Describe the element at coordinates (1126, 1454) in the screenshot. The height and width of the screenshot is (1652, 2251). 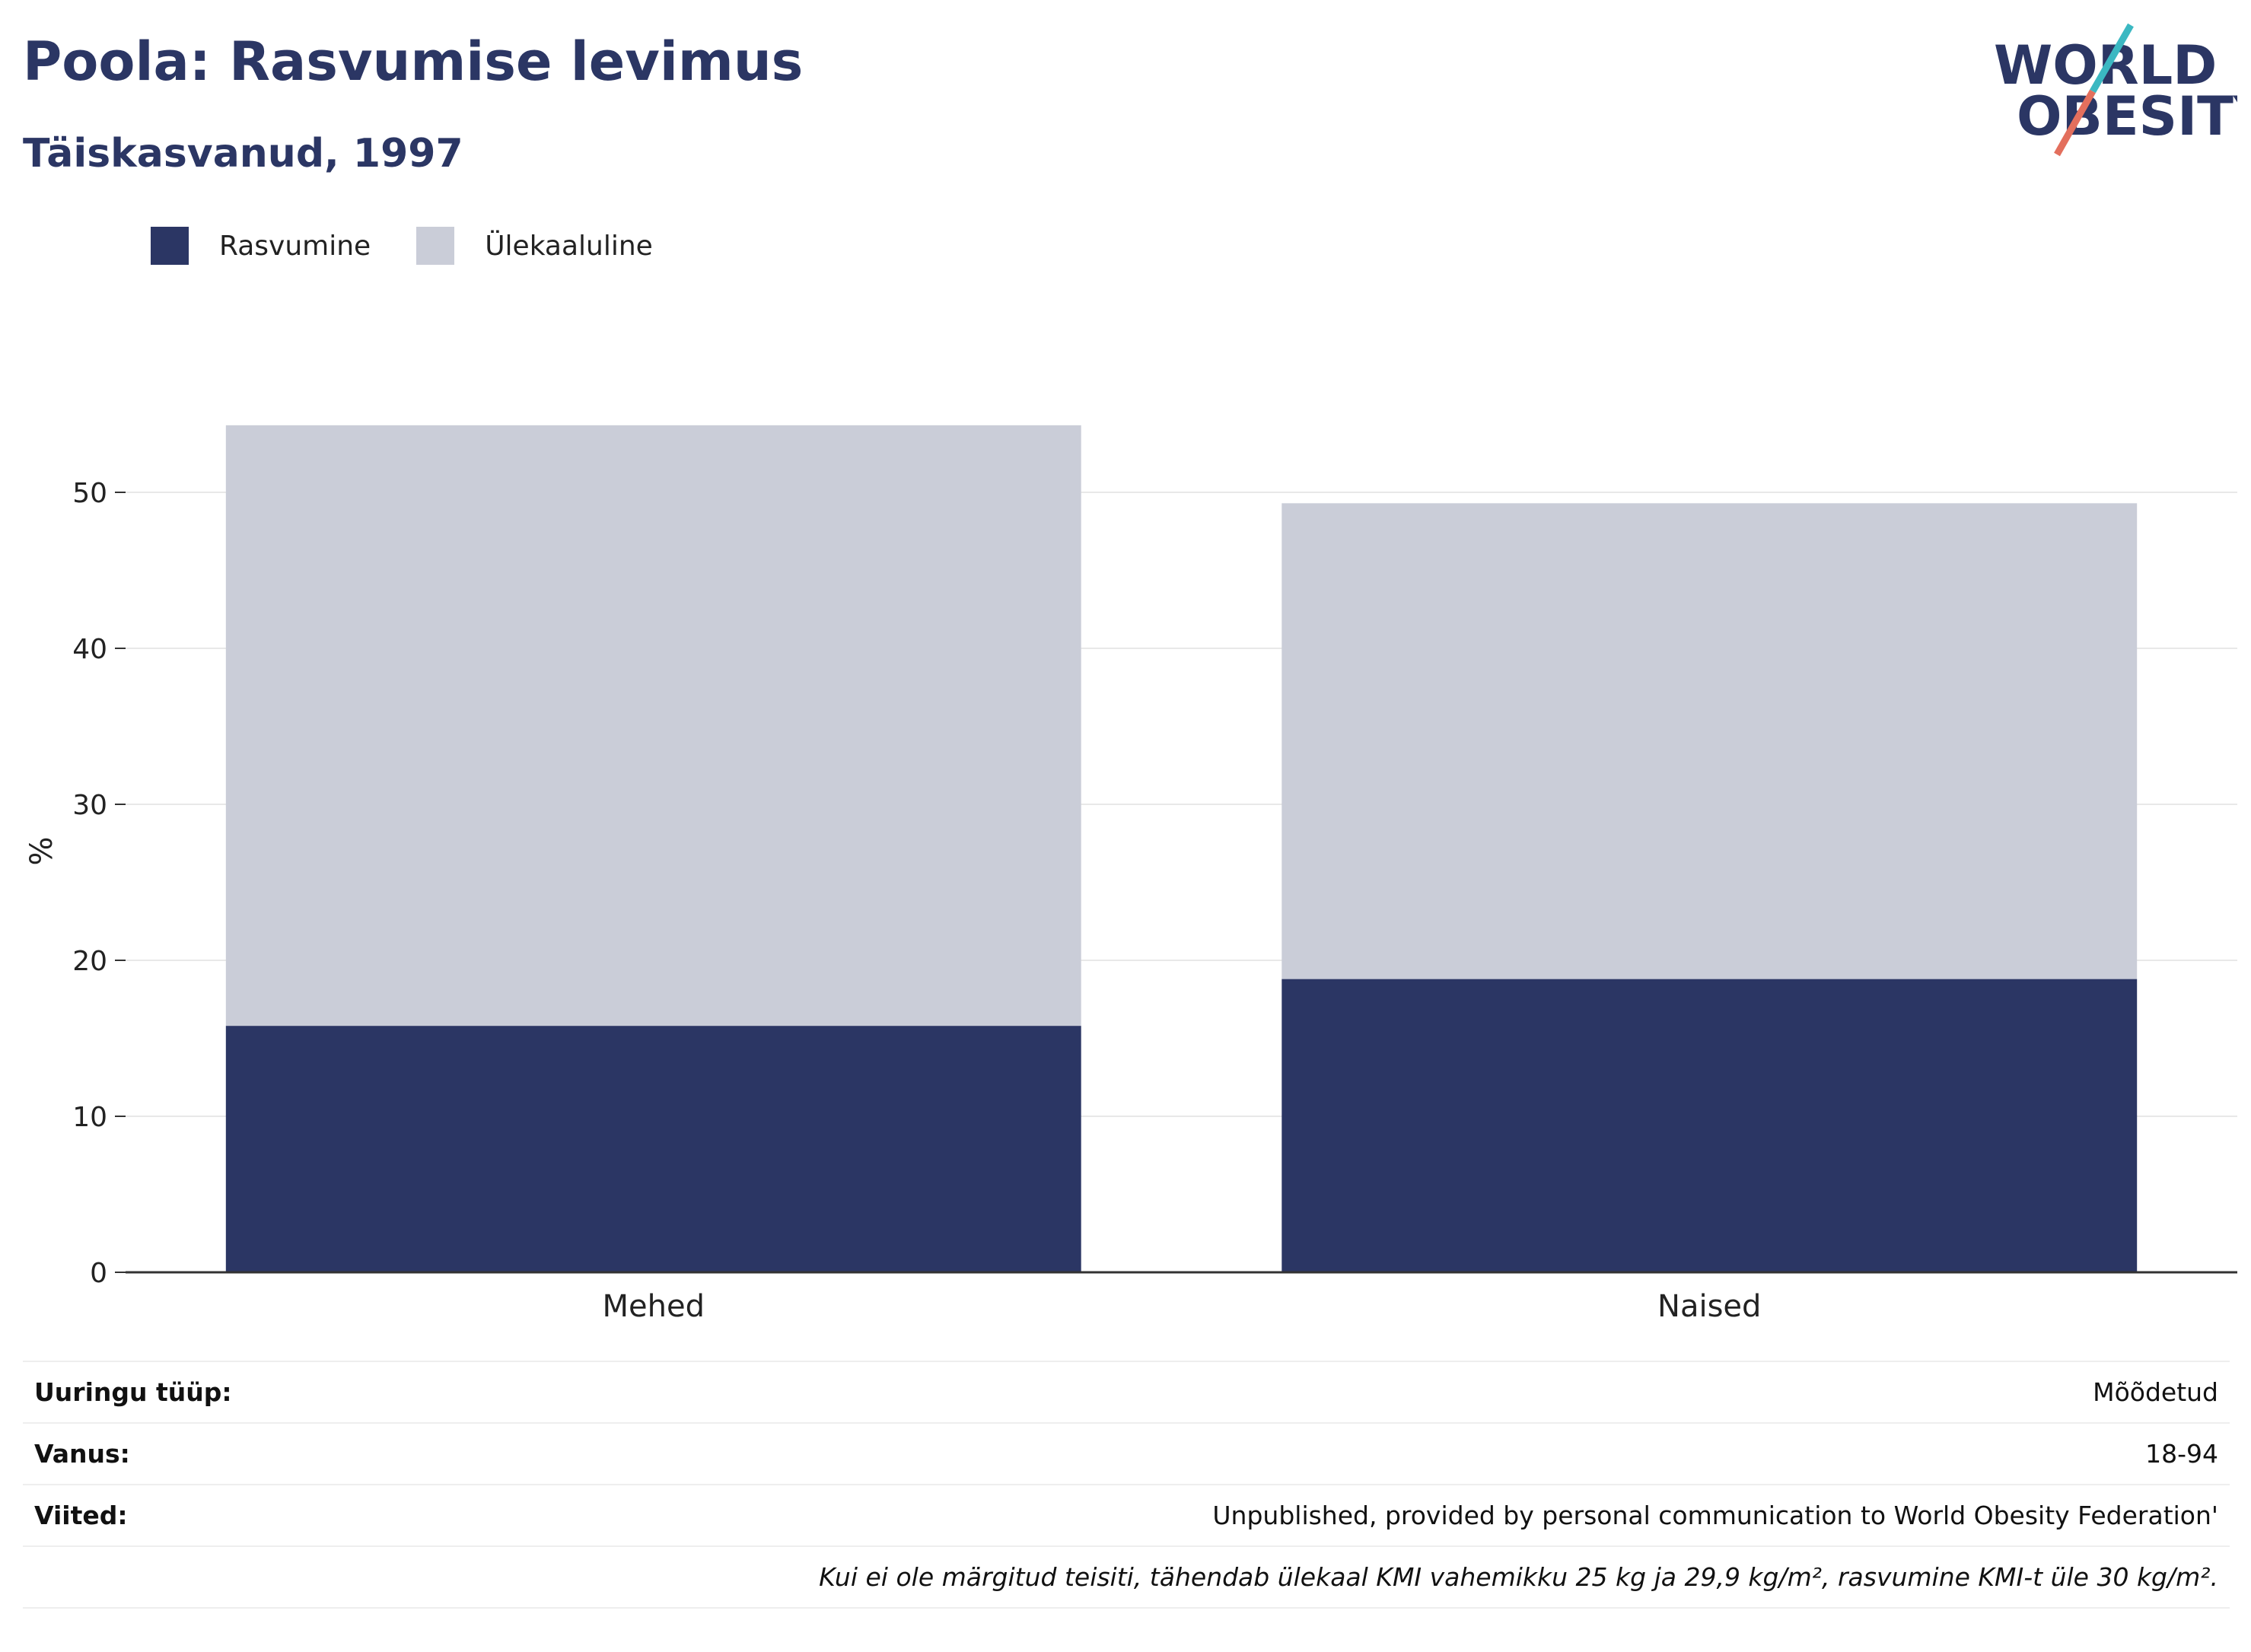
I see `info-row-age: Vanus: 18-94` at that location.